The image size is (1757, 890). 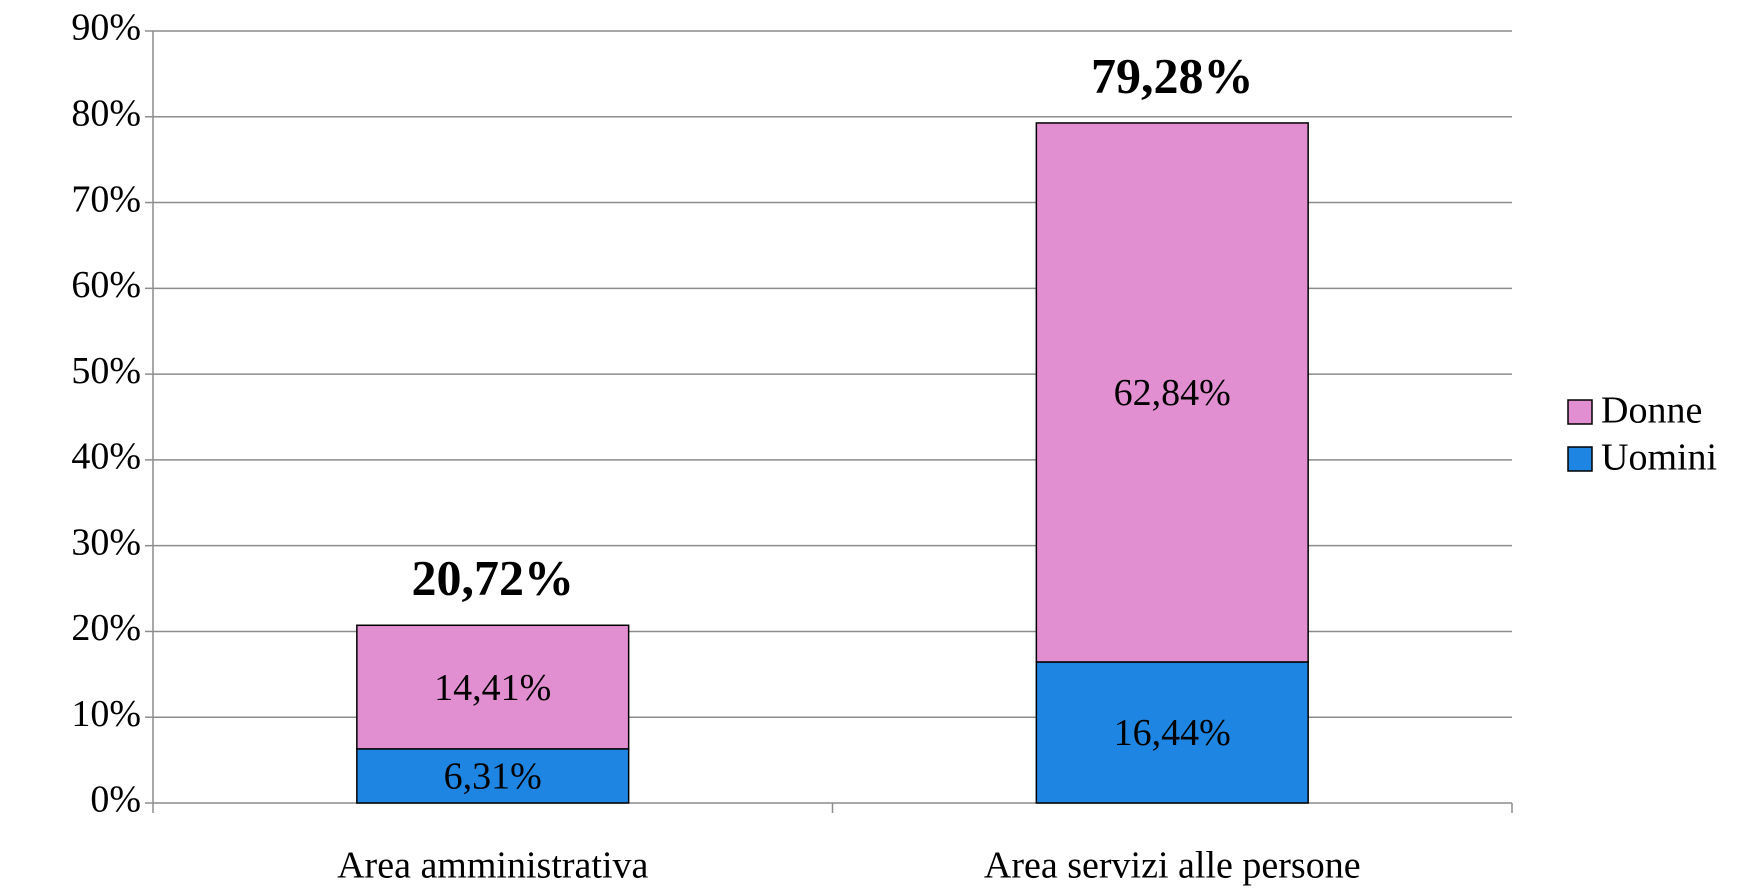 I want to click on x-tick-label: Area amministrativa, so click(x=492, y=866).